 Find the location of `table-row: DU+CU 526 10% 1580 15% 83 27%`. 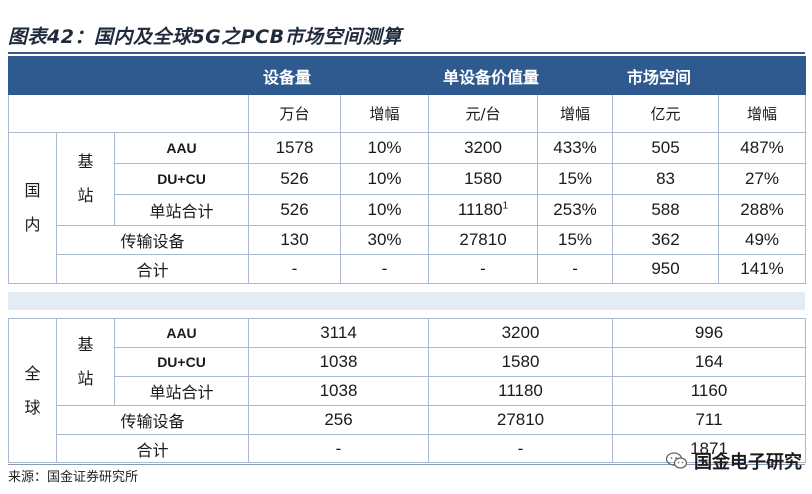

table-row: DU+CU 526 10% 1580 15% 83 27% is located at coordinates (408, 179).